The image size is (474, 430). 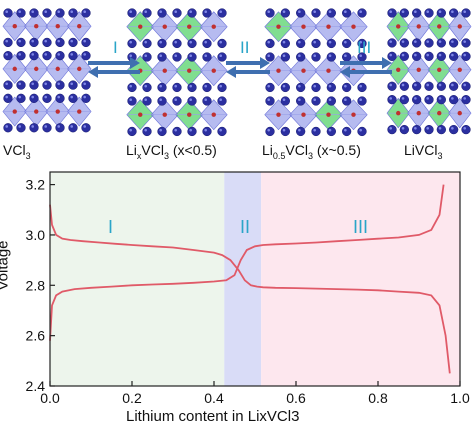 I want to click on x-tick-label: 0.6, so click(x=296, y=398).